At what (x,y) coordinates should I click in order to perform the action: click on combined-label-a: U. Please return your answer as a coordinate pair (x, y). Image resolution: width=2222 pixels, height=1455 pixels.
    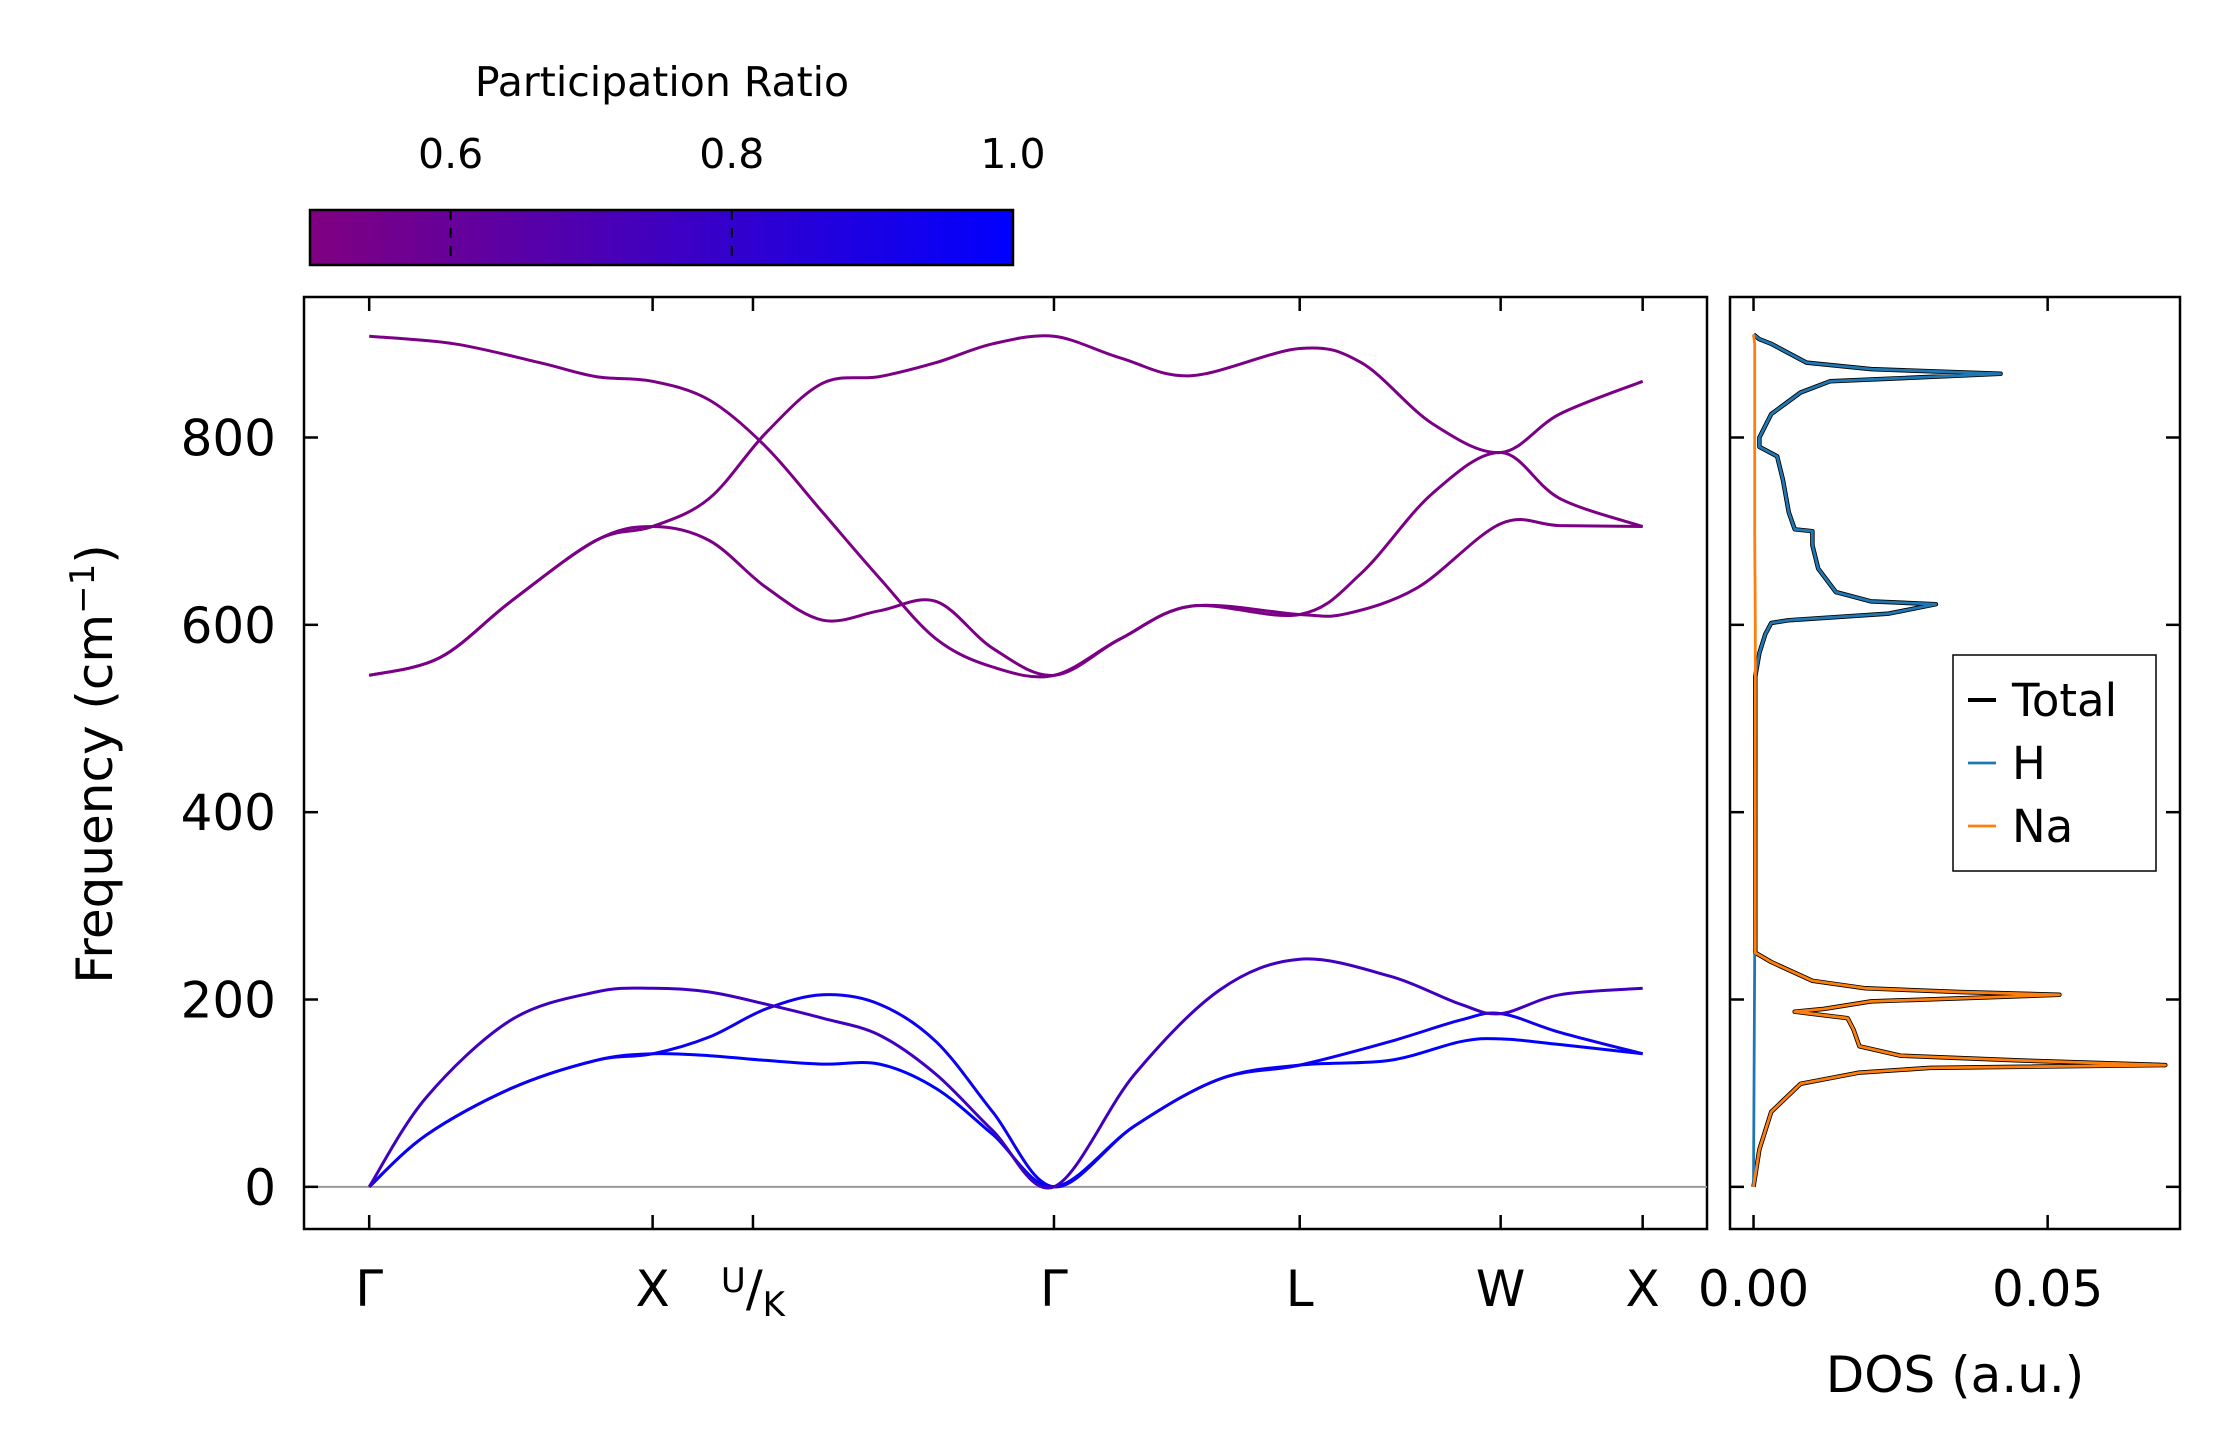
    Looking at the image, I should click on (733, 1281).